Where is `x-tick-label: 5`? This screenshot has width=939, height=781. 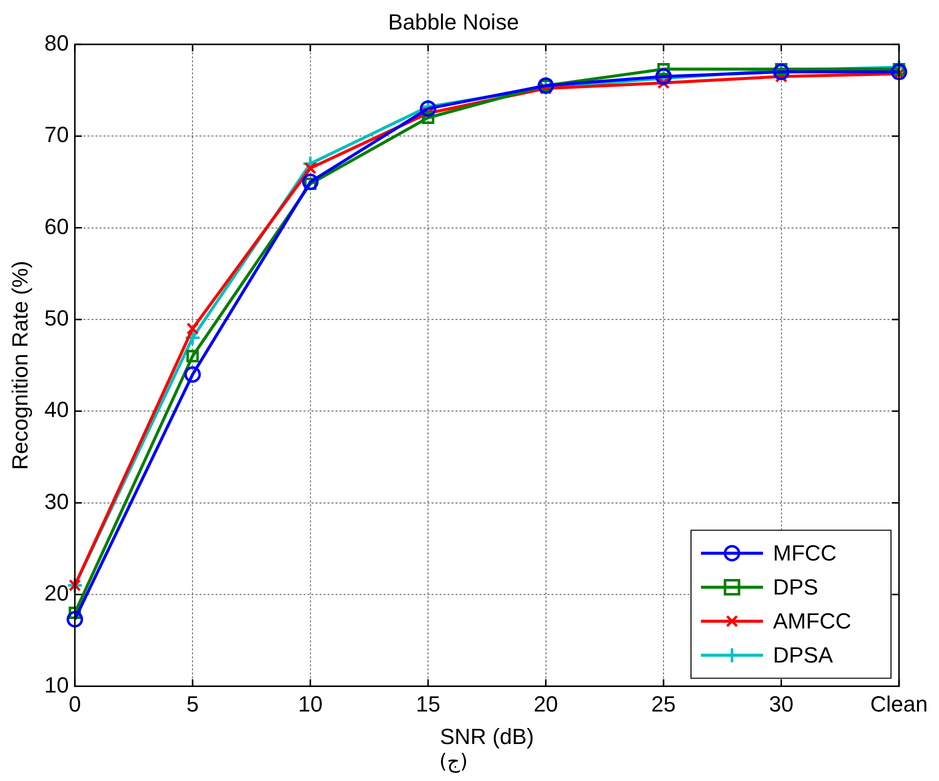 x-tick-label: 5 is located at coordinates (192, 703).